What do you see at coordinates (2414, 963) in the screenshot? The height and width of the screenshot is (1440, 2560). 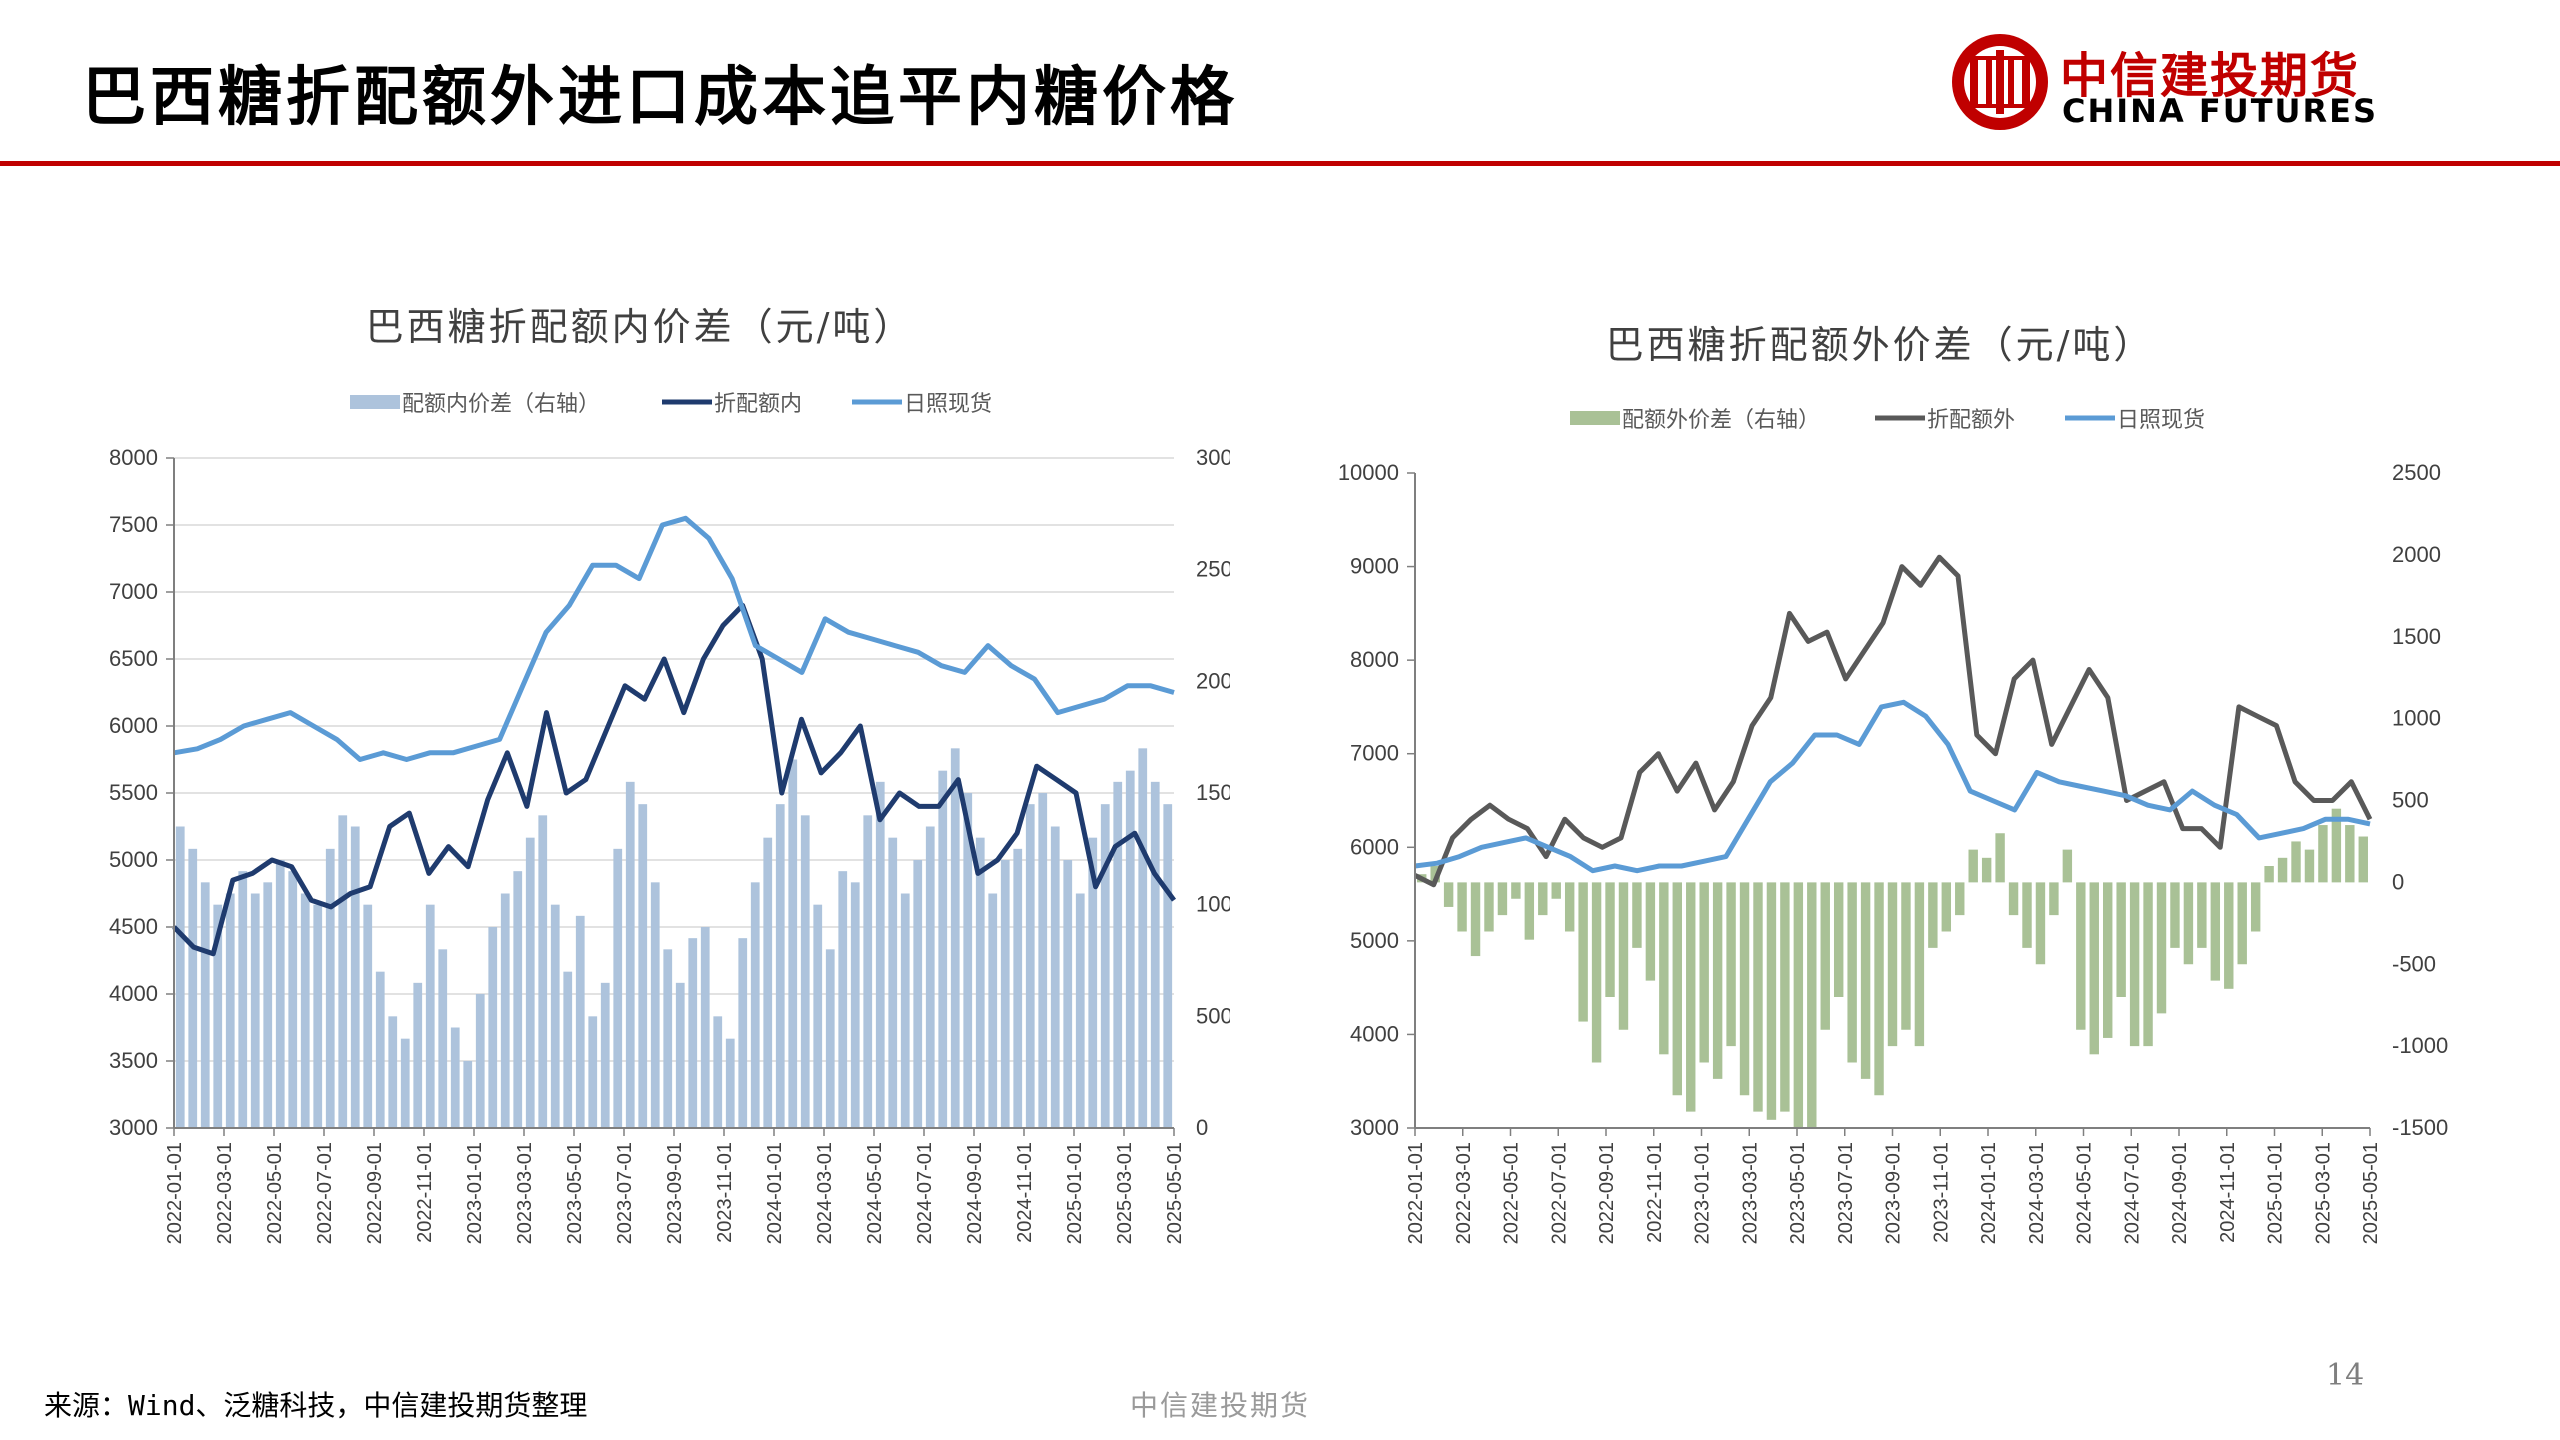 I see `y-right-tick-label: -500` at bounding box center [2414, 963].